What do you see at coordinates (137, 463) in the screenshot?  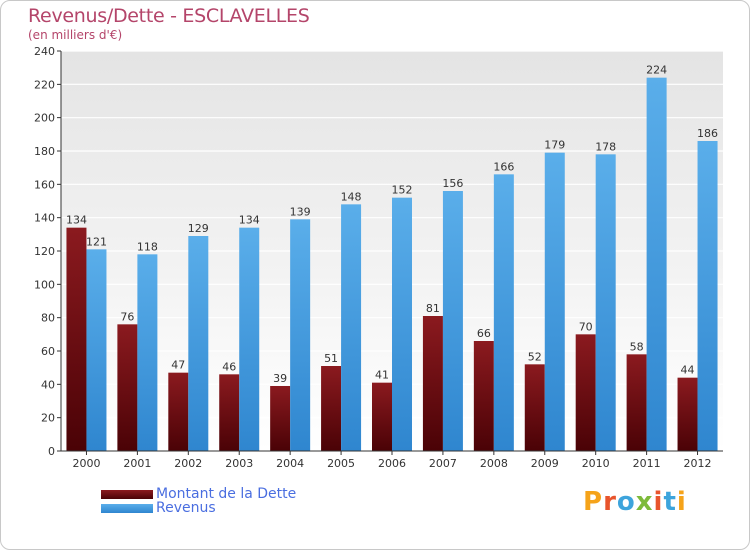 I see `x-tick-label: 2001` at bounding box center [137, 463].